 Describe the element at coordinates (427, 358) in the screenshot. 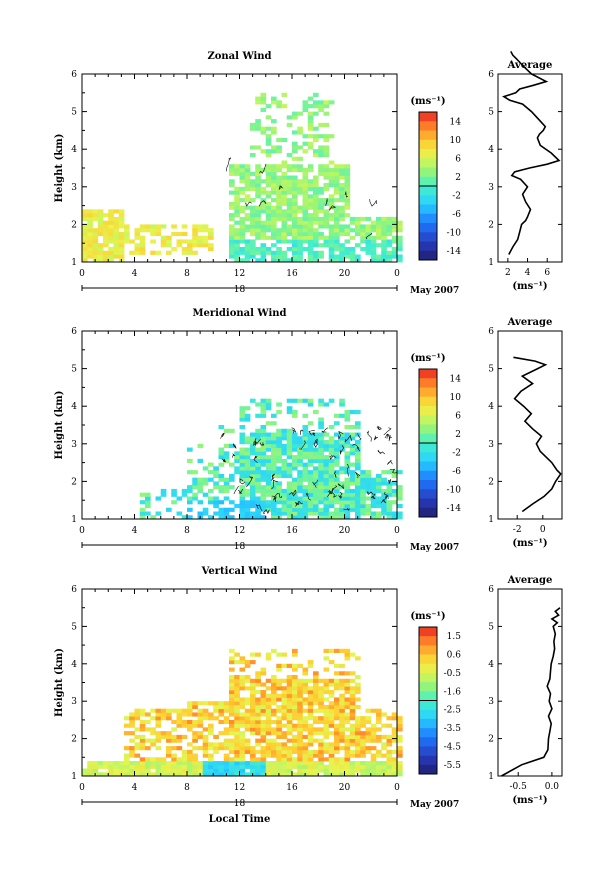

I see `colorbar-unit: (ms⁻¹)` at that location.